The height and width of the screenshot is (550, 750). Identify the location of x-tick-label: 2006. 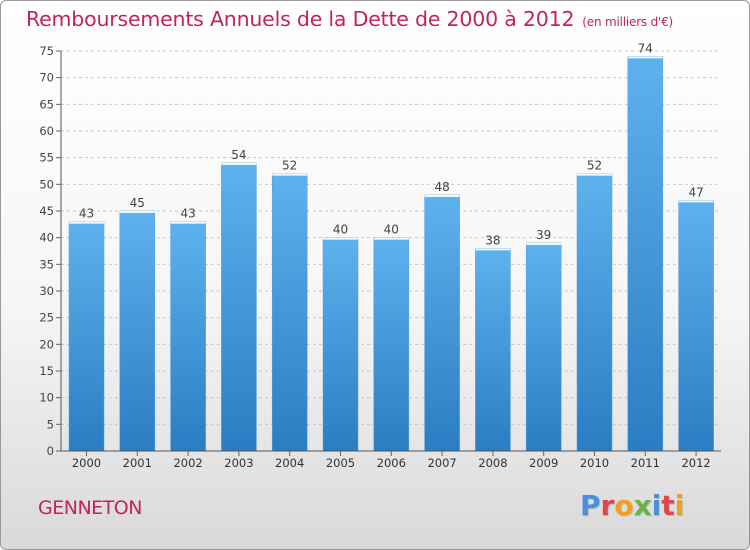
(391, 463).